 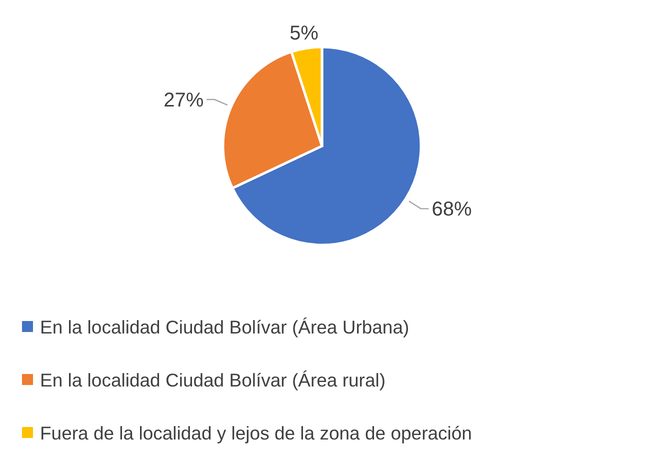 What do you see at coordinates (256, 433) in the screenshot?
I see `legend-label: Fuera de la localidad y lejos de la zona de operación` at bounding box center [256, 433].